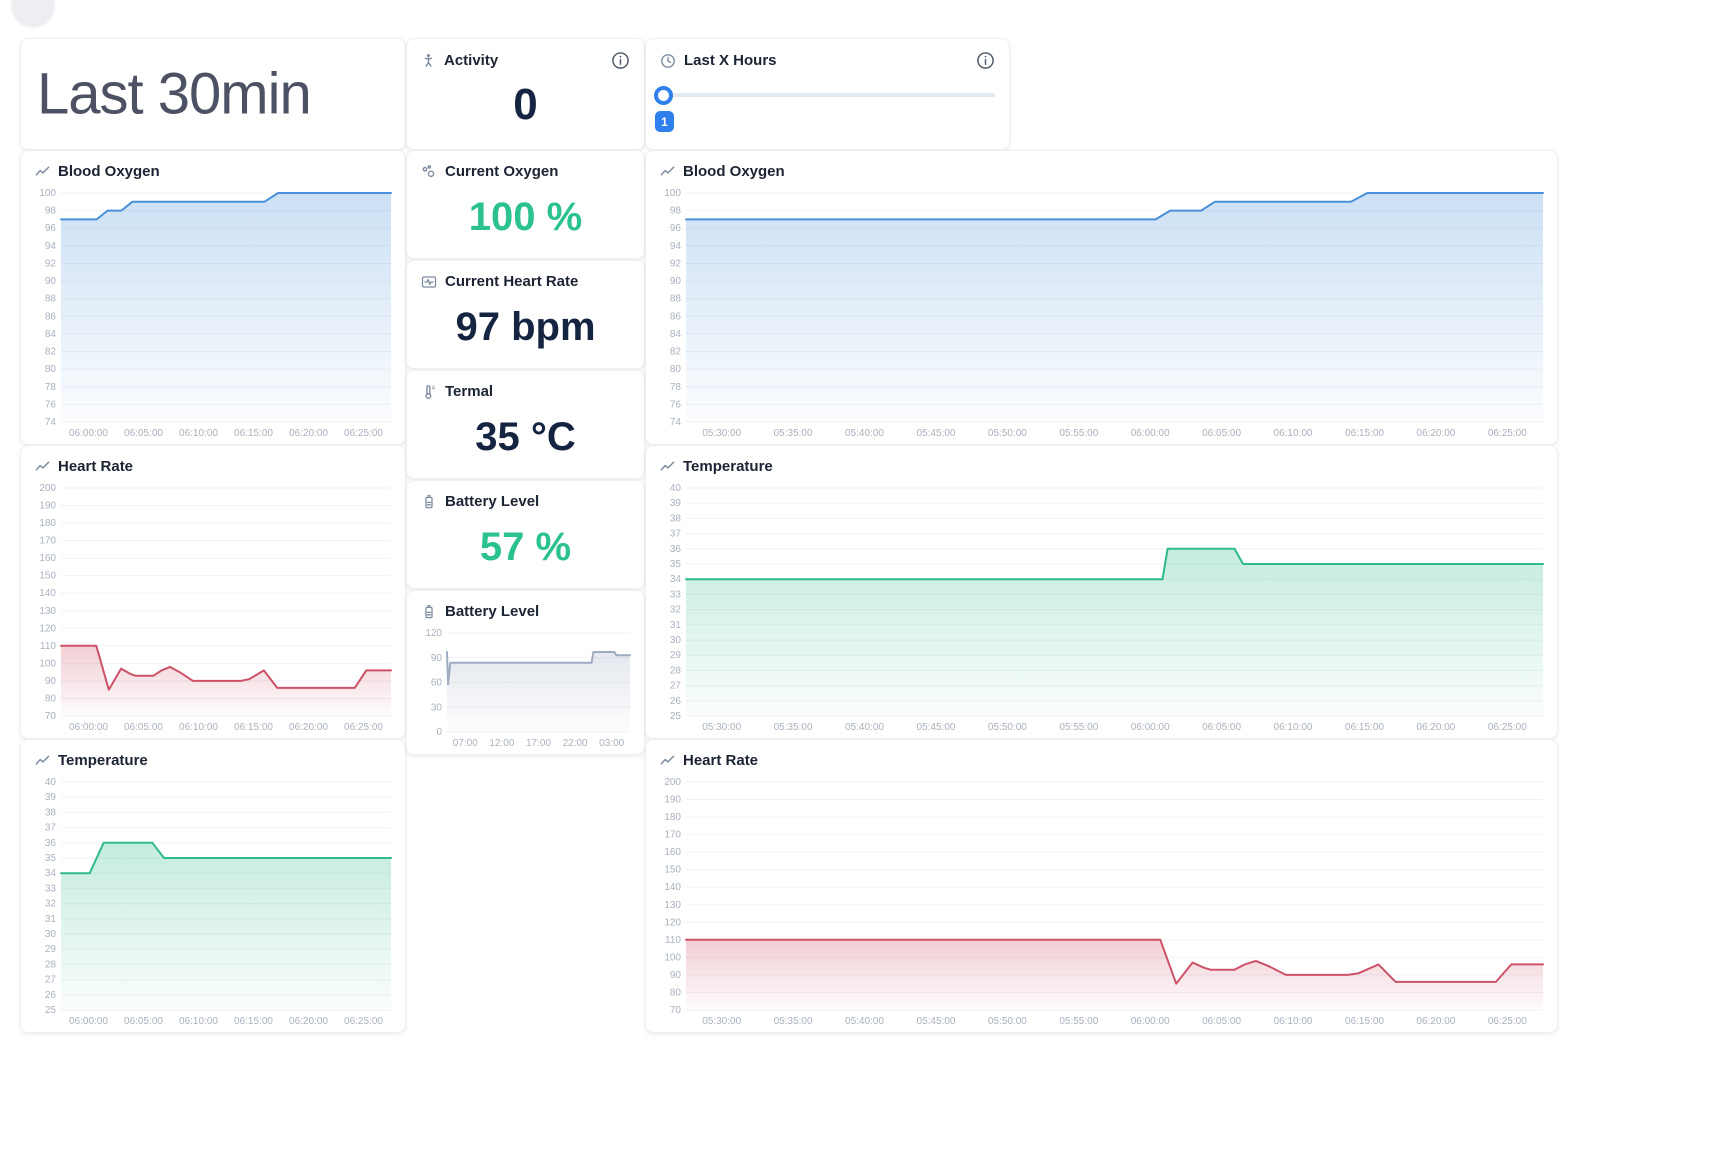  Describe the element at coordinates (1078, 1021) in the screenshot. I see `svg-text: 05:55:00` at that location.